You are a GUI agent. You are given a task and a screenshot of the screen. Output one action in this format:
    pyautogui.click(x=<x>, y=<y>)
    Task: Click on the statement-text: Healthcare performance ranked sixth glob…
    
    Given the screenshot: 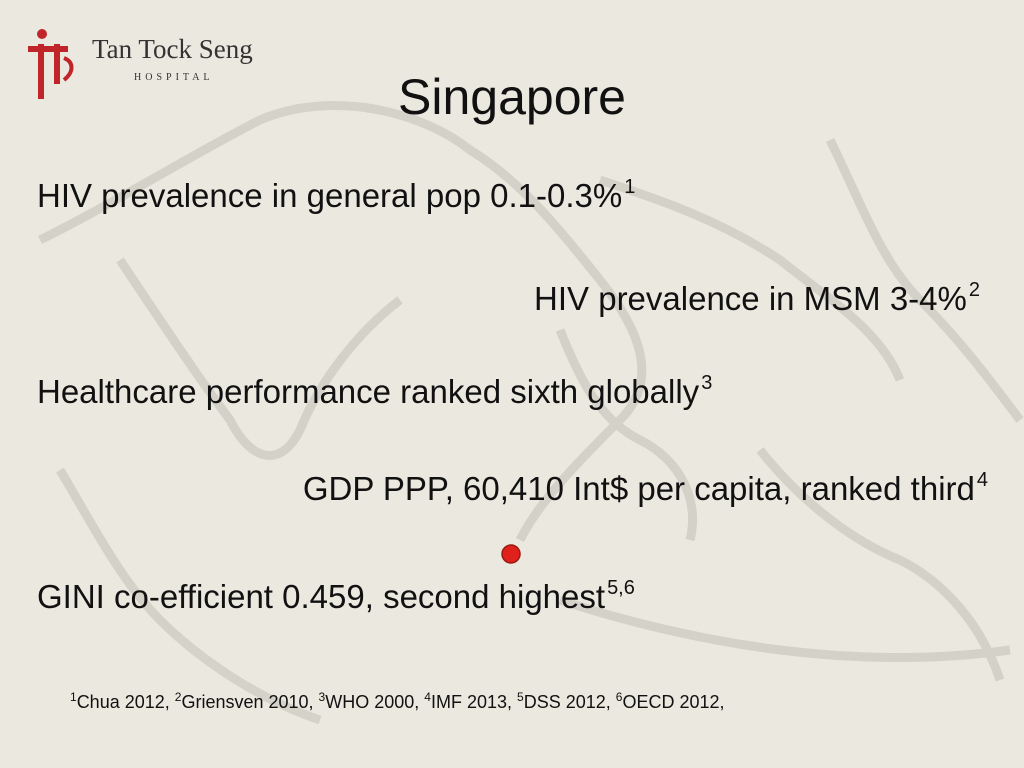 What is the action you would take?
    pyautogui.click(x=368, y=391)
    